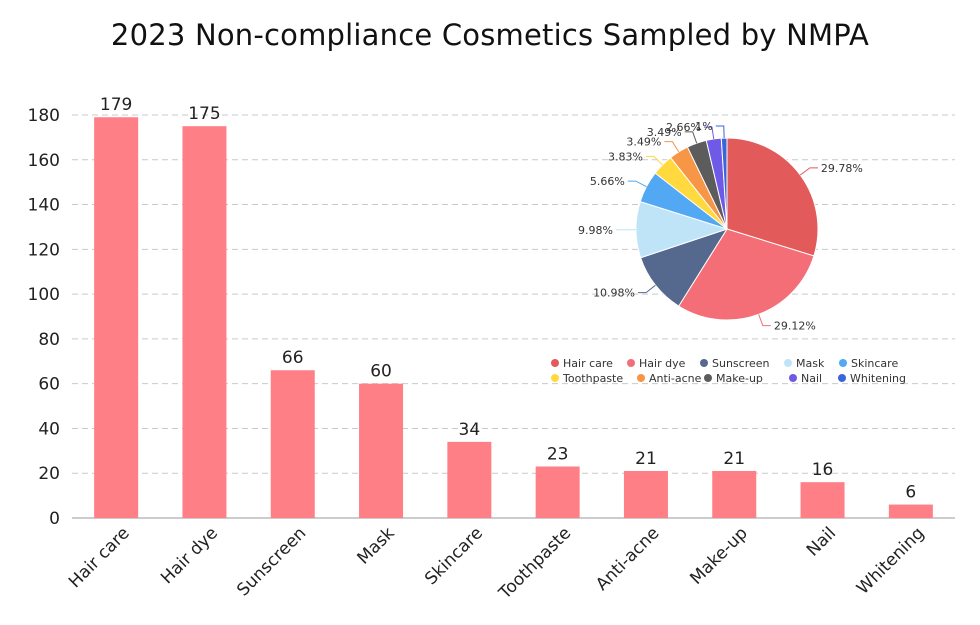 This screenshot has width=980, height=625. I want to click on x-tick-label: Toothpaste, so click(535, 563).